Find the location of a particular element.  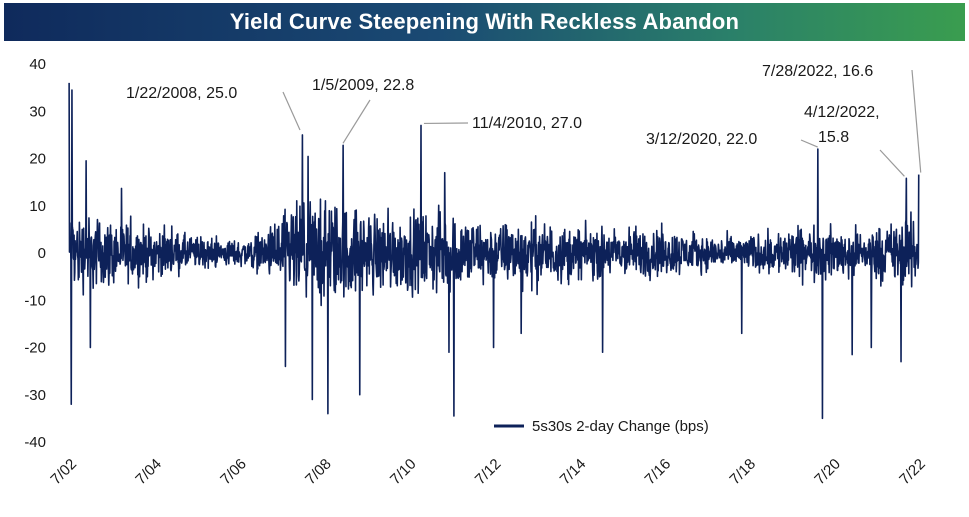

legend: 5s30s 2-day Change (bps) is located at coordinates (601, 426).